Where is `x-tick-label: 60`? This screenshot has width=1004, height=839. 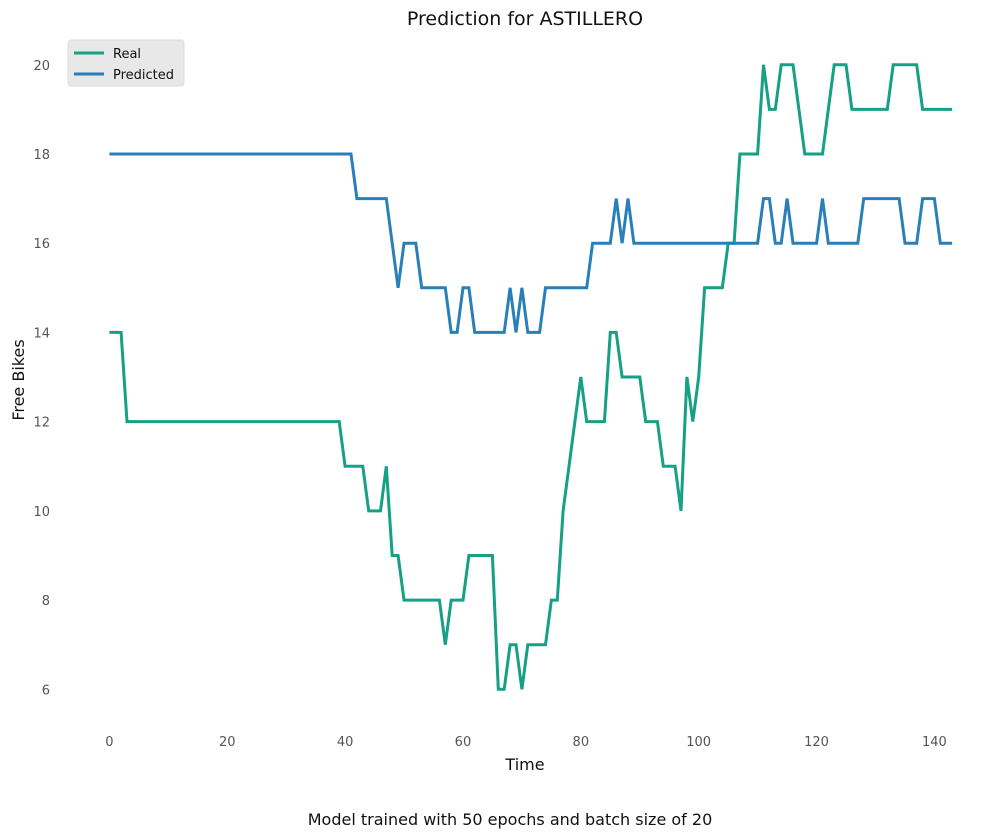 x-tick-label: 60 is located at coordinates (463, 742).